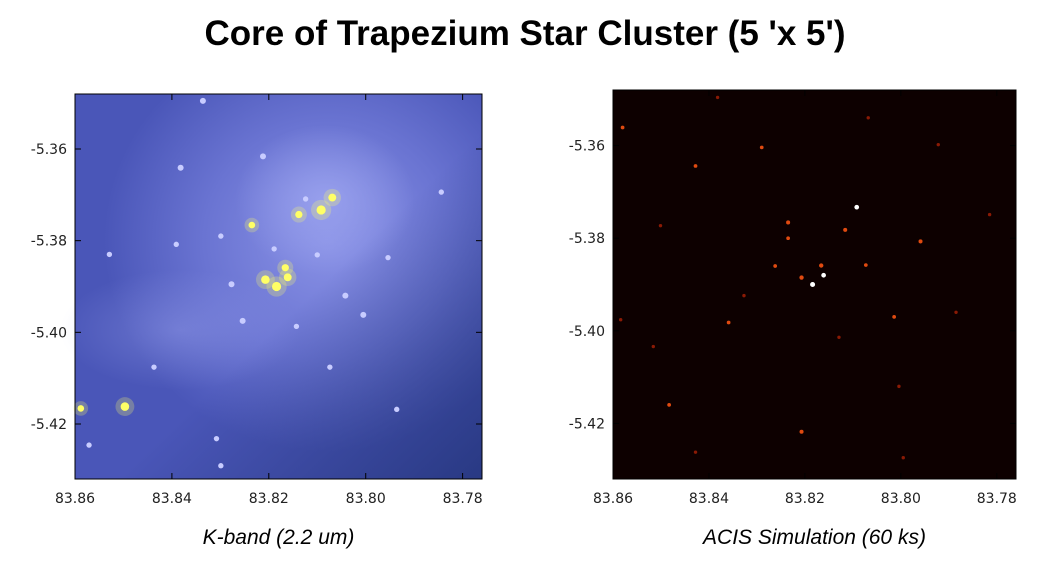 The height and width of the screenshot is (563, 1050). Describe the element at coordinates (278, 537) in the screenshot. I see `k-band-caption: K-band (2.2 um)` at that location.